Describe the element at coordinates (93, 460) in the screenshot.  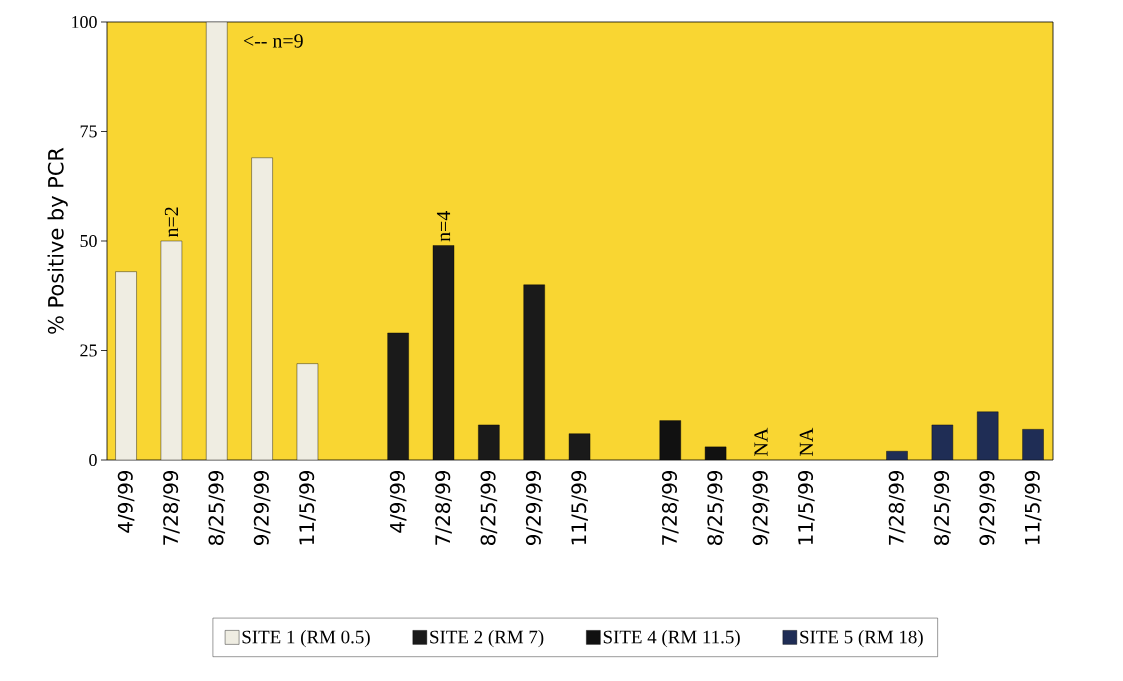
I see `y-tick-label: 0` at that location.